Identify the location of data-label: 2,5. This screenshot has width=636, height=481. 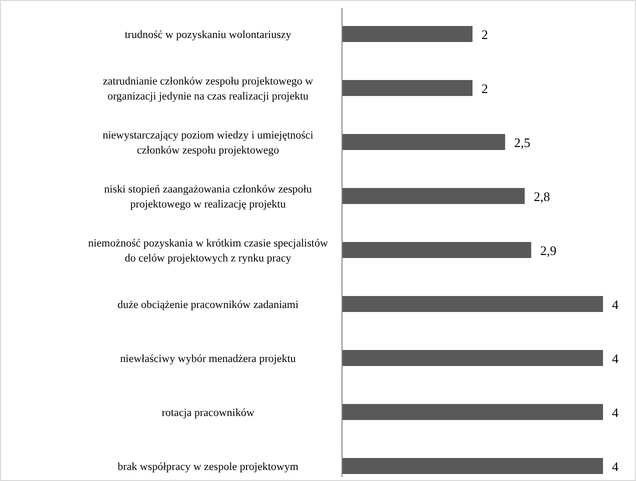
(522, 142).